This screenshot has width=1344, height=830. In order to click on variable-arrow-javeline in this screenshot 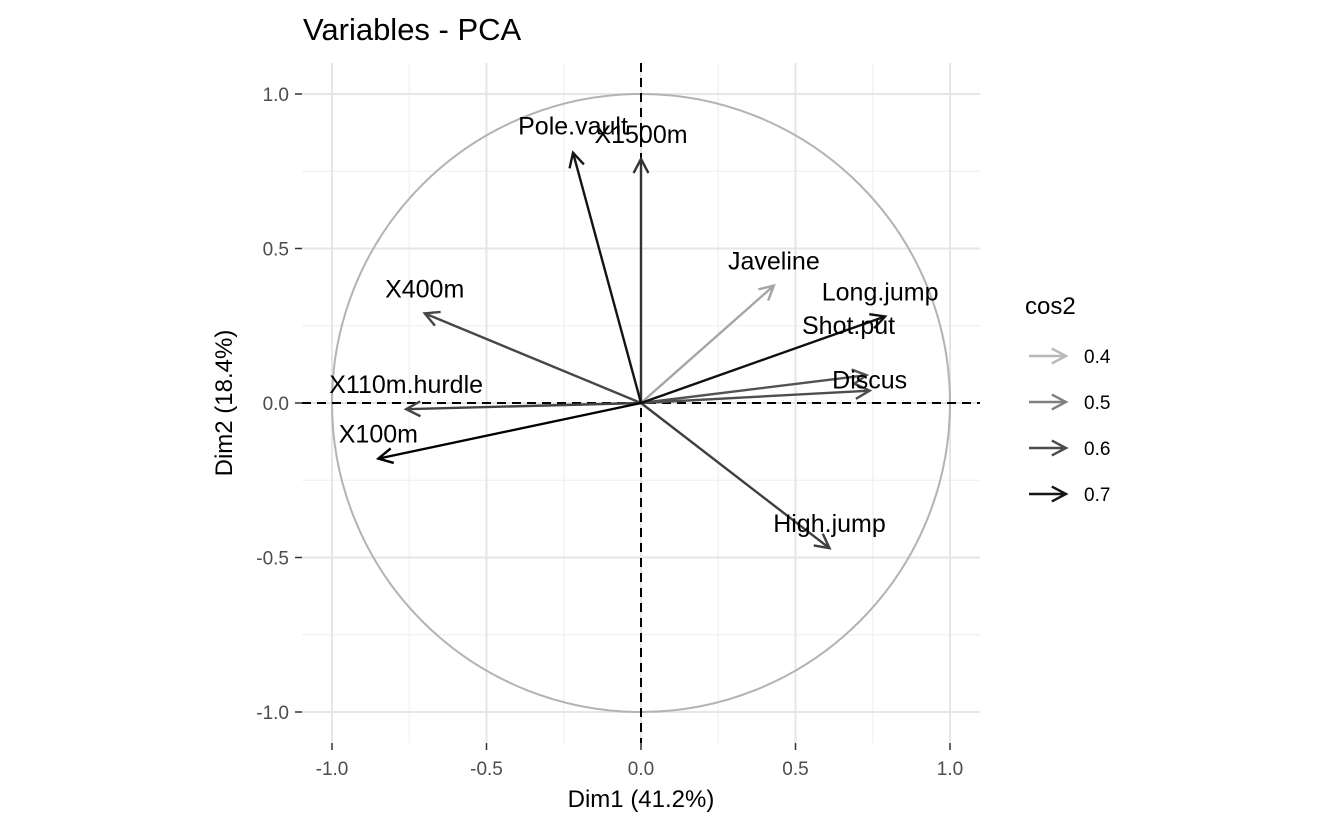, I will do `click(708, 343)`.